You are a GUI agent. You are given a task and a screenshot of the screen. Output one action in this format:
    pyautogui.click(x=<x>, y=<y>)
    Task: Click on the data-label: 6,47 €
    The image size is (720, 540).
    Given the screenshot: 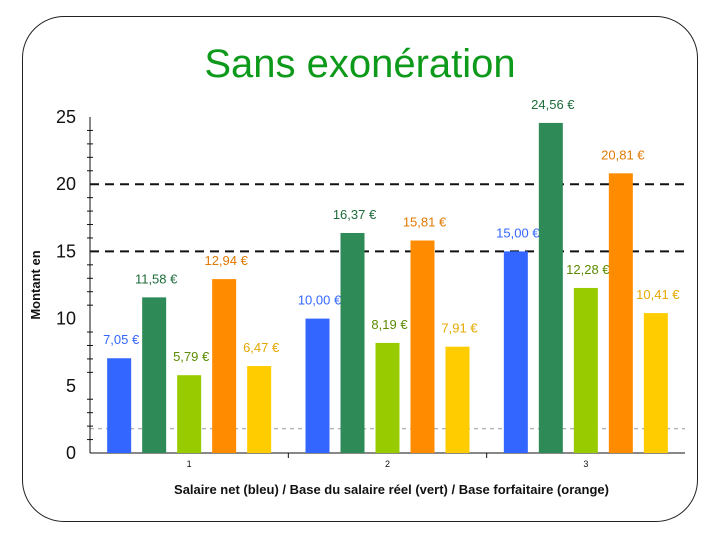 What is the action you would take?
    pyautogui.click(x=261, y=347)
    